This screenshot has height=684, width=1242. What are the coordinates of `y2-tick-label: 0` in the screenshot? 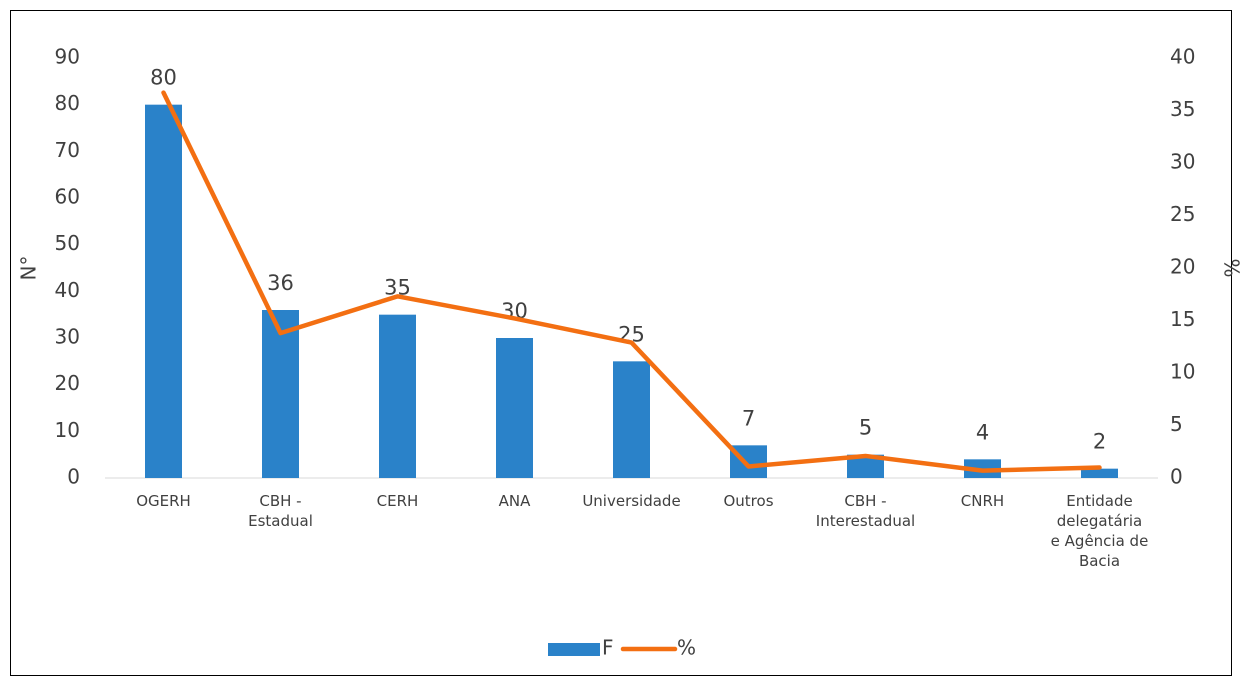 It's located at (1176, 477).